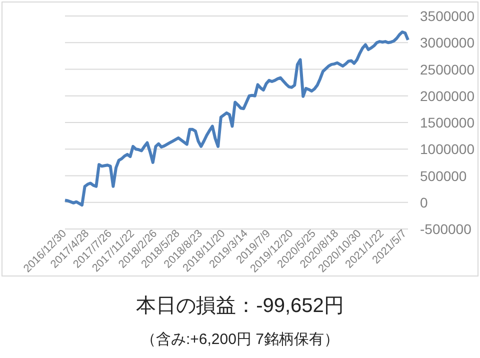  What do you see at coordinates (240, 339) in the screenshot?
I see `annotation: （含み:+6,200円 7銘柄保有）` at bounding box center [240, 339].